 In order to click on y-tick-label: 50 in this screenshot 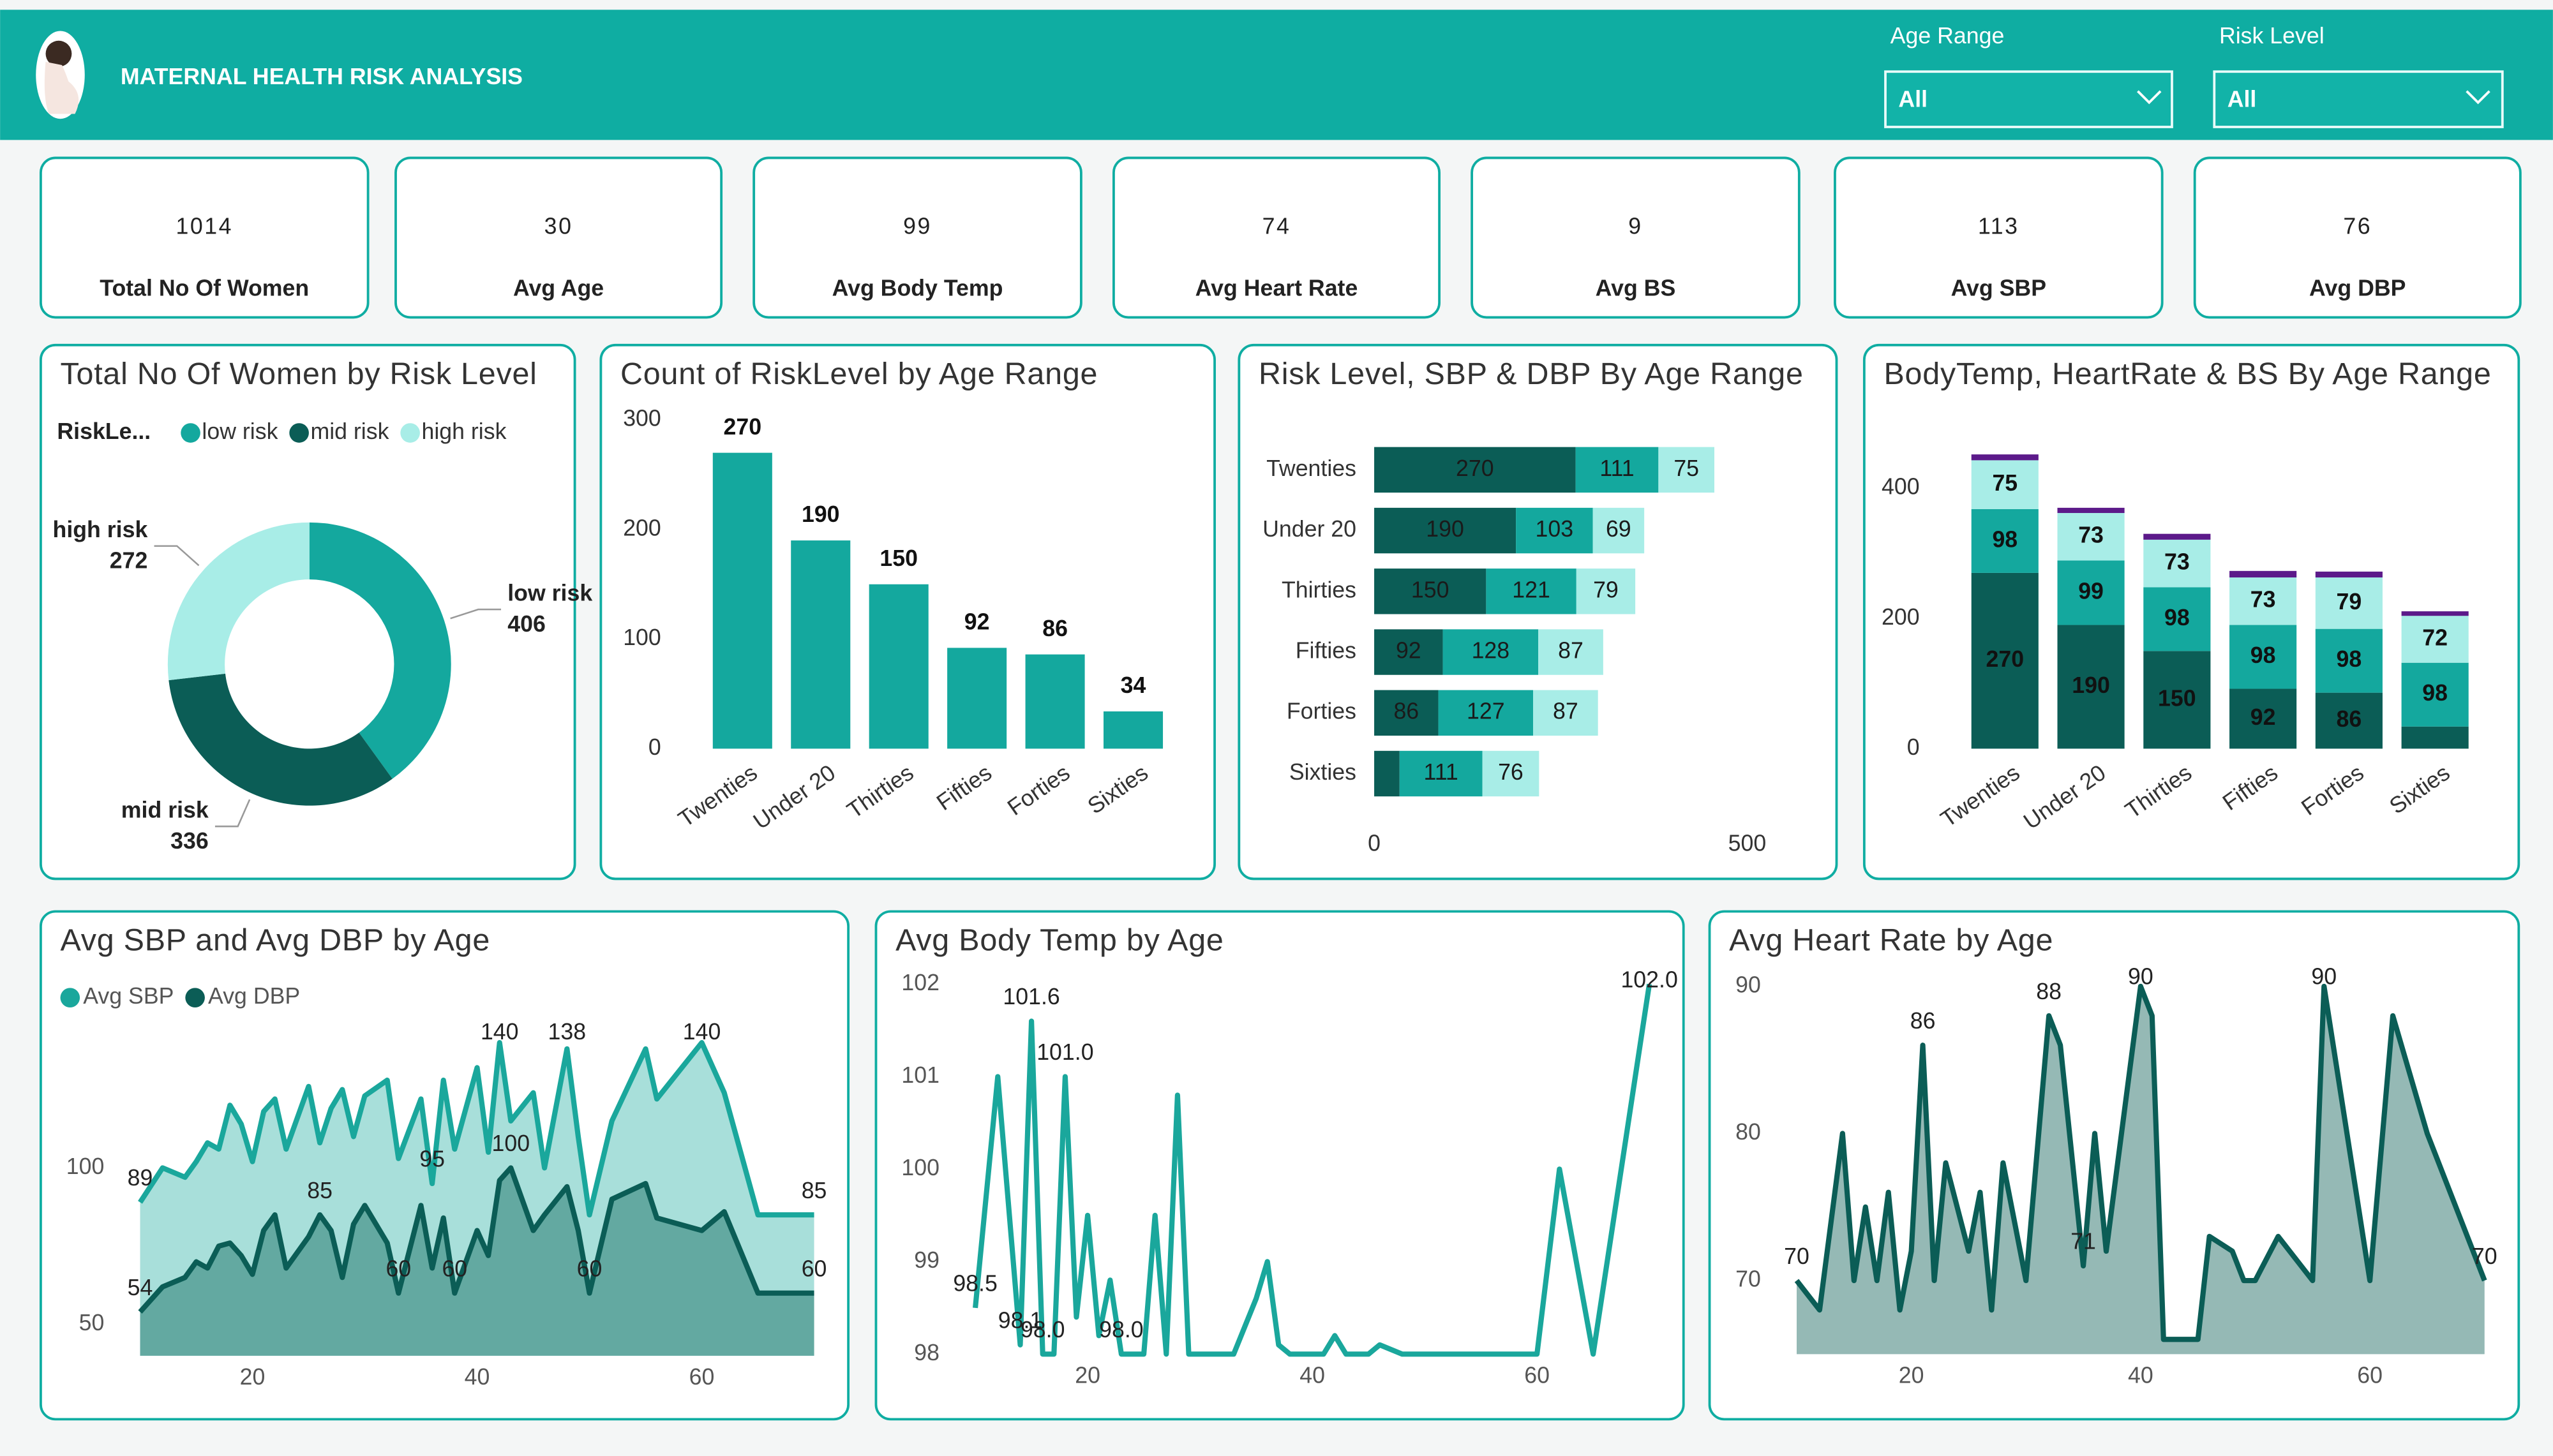, I will do `click(92, 1322)`.